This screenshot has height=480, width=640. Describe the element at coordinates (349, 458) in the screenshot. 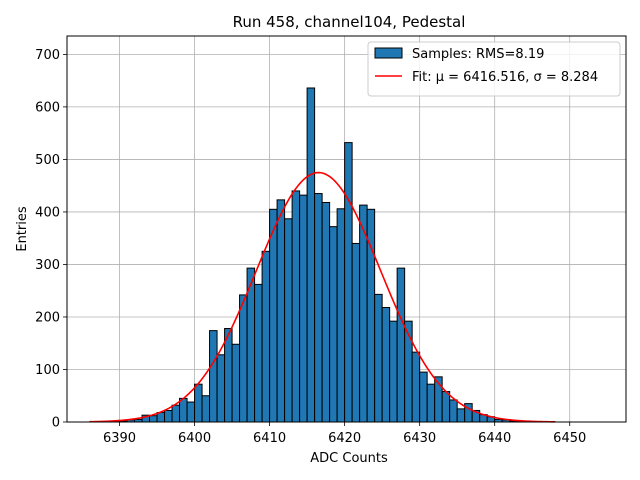

I see `x-axis-title: ADC Counts` at that location.